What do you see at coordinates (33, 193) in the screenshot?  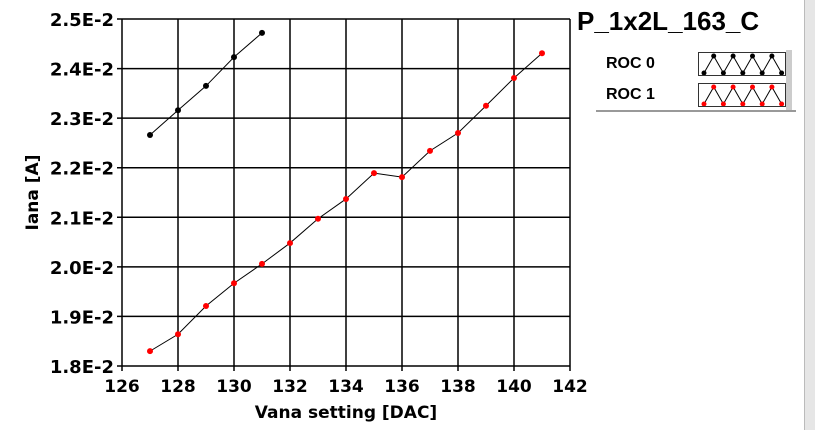 I see `y-axis-label: Iana [A]` at bounding box center [33, 193].